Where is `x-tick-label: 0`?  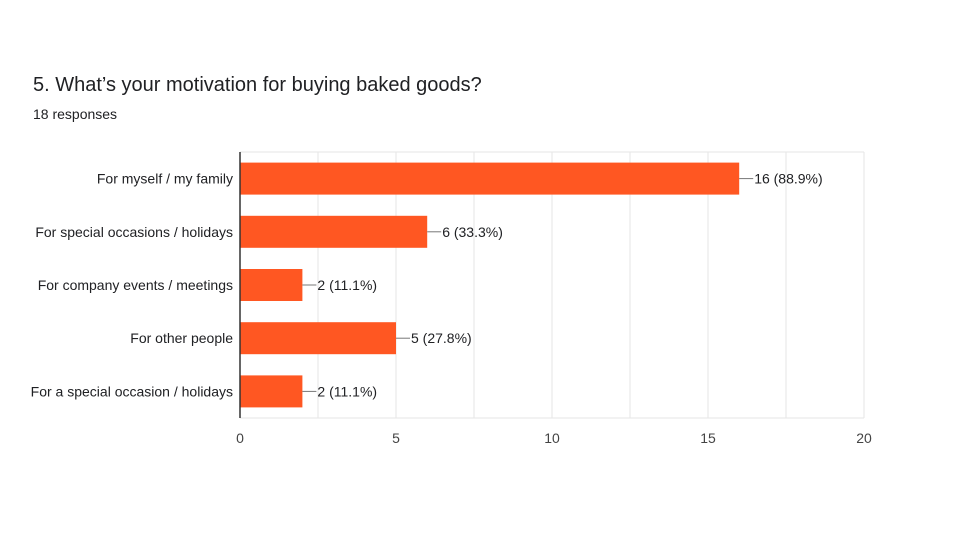 x-tick-label: 0 is located at coordinates (240, 438).